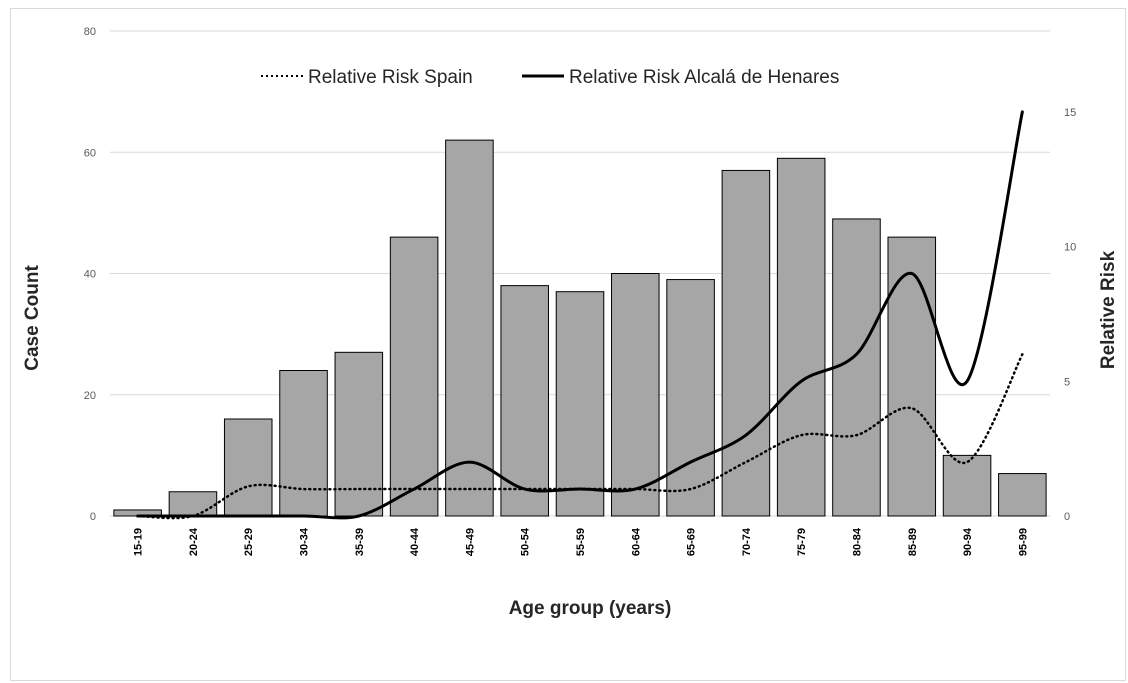  Describe the element at coordinates (590, 608) in the screenshot. I see `x-axis-title: Age group (years)` at that location.